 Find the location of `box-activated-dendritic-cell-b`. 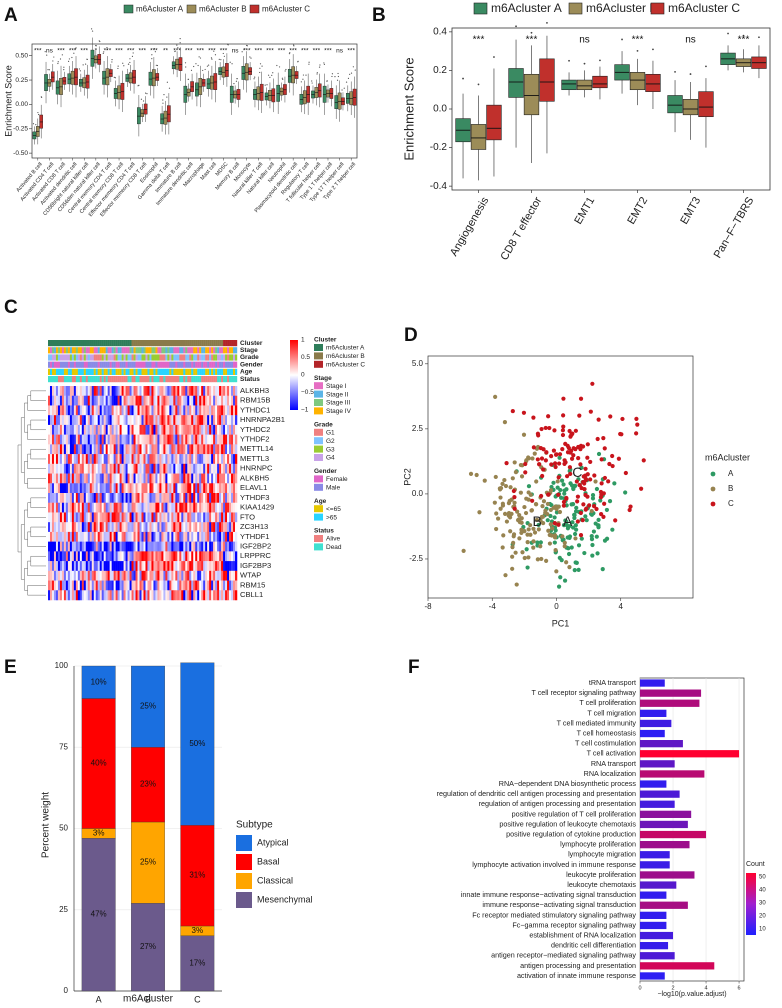

box-activated-dendritic-cell-b is located at coordinates (72, 77).